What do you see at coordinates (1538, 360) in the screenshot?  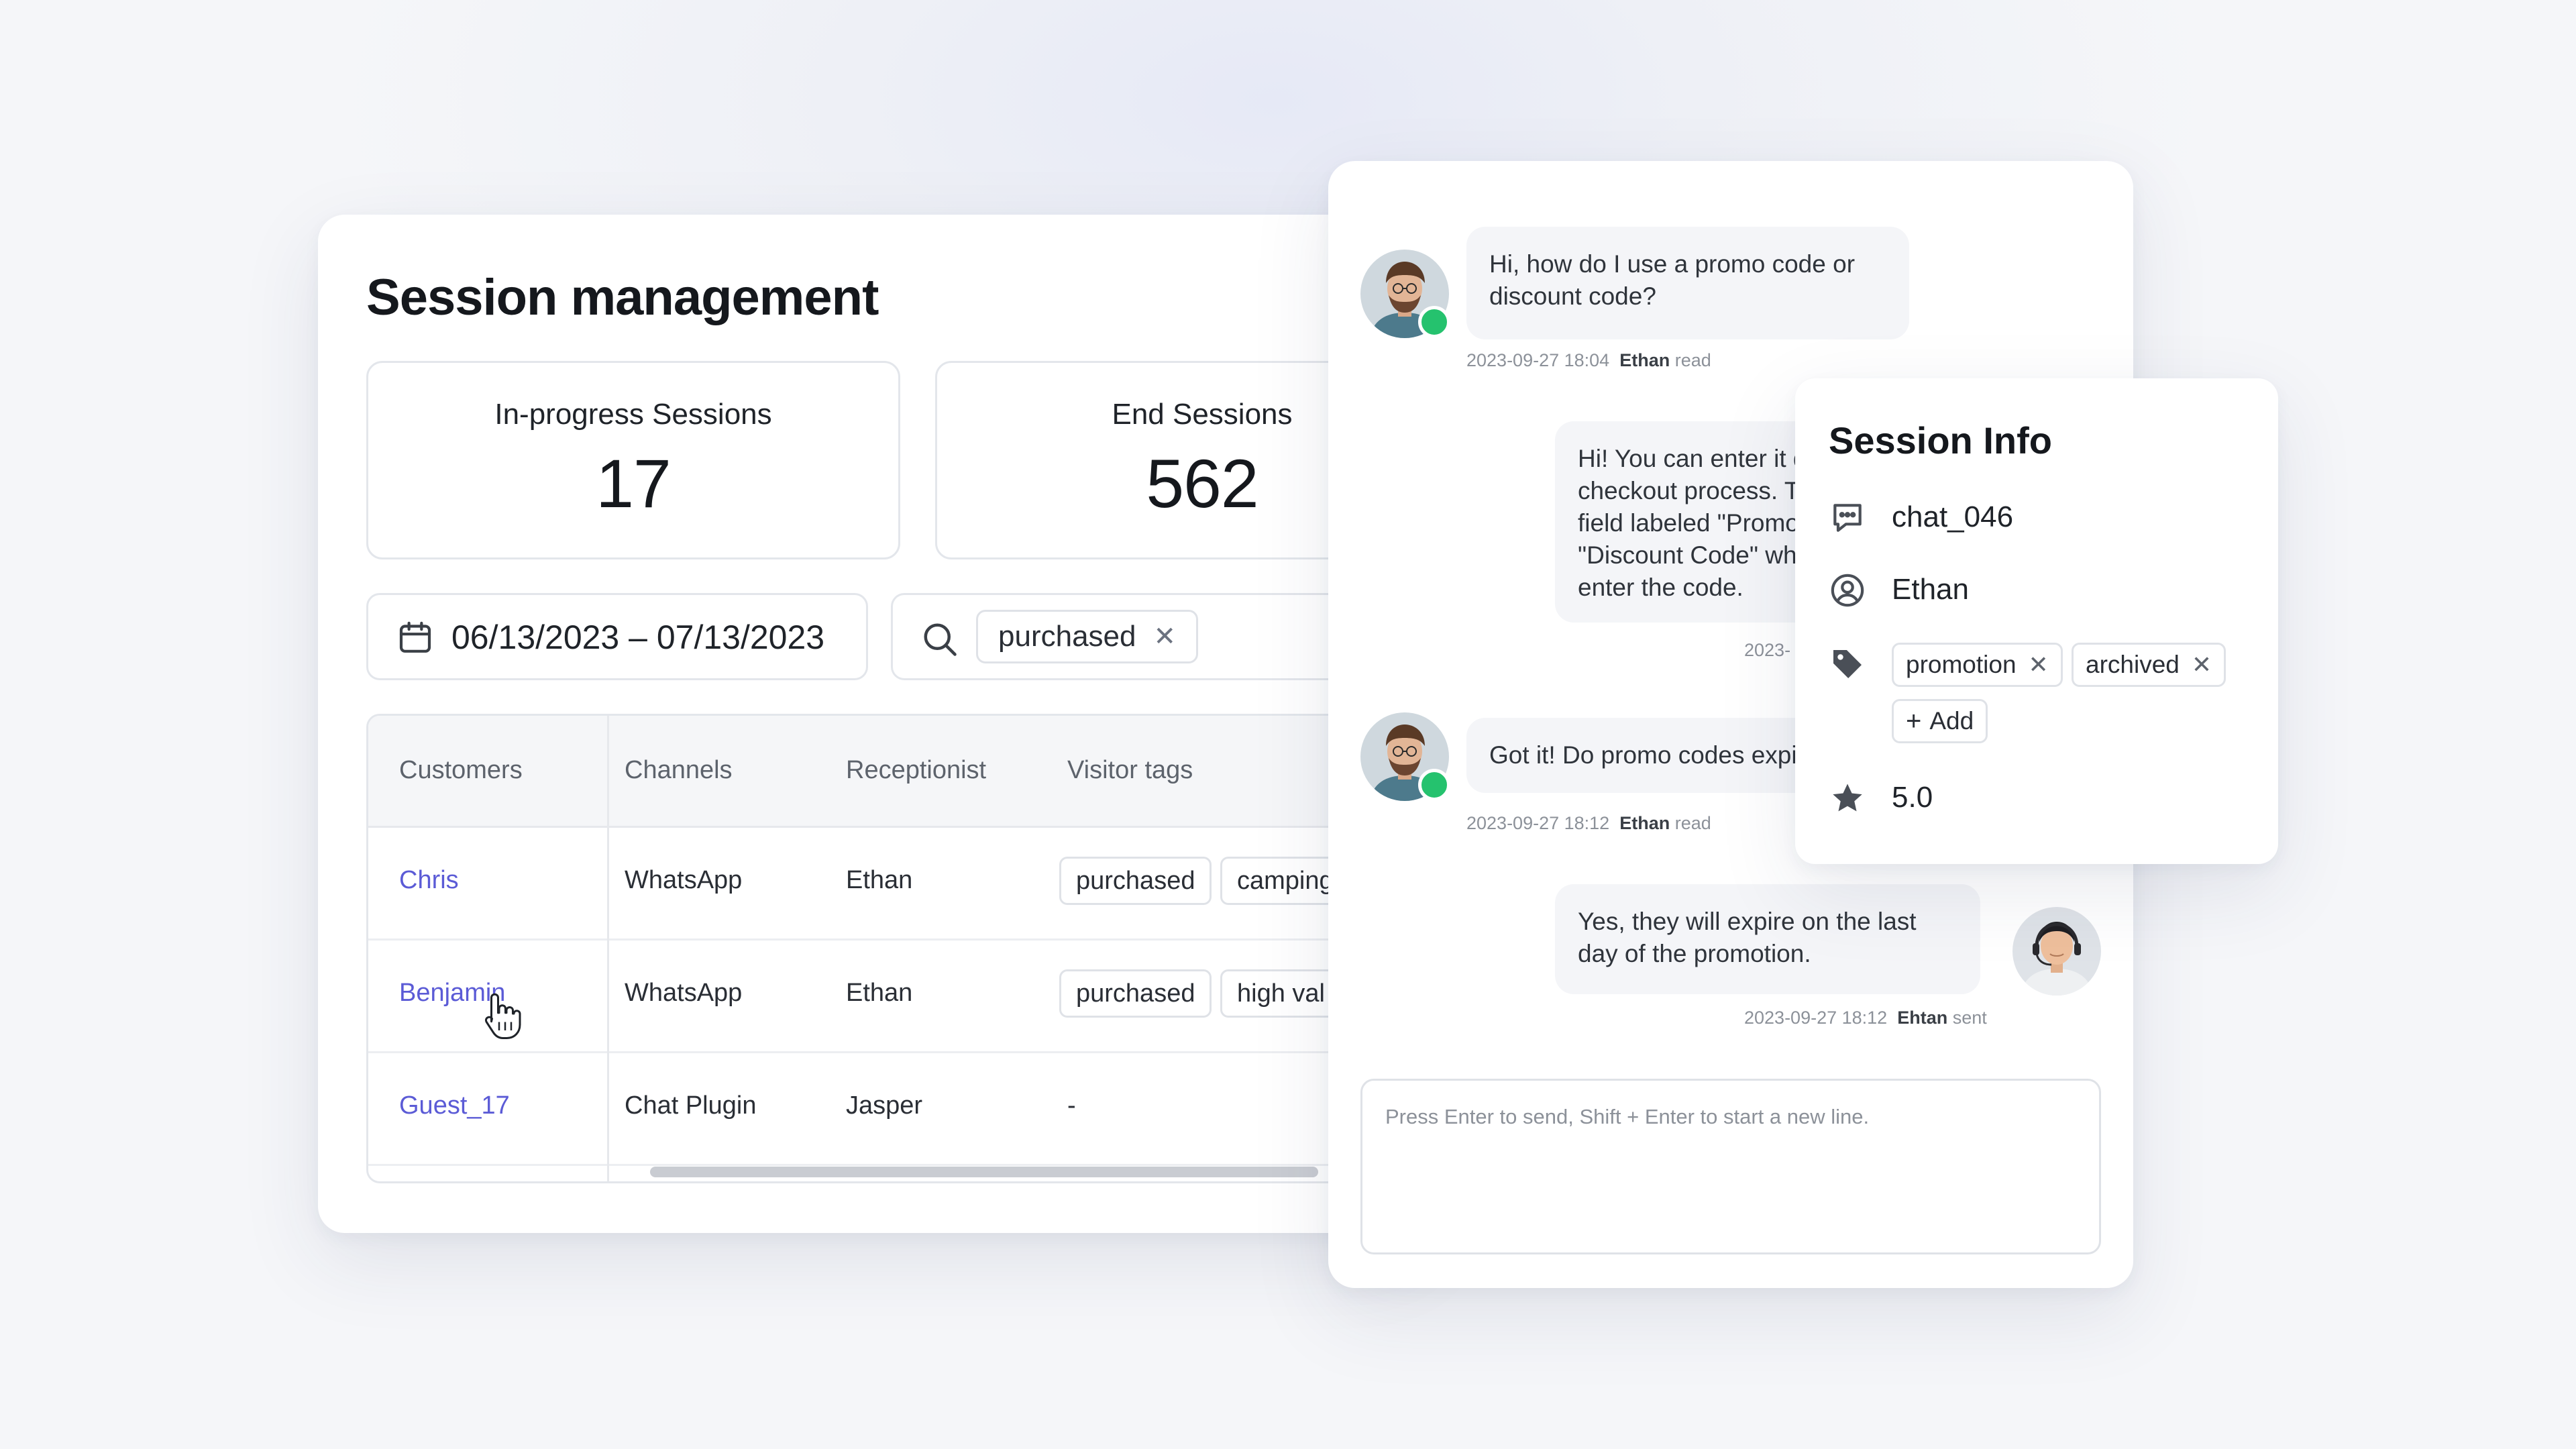 I see `message-time: 2023-09-27 18:04` at bounding box center [1538, 360].